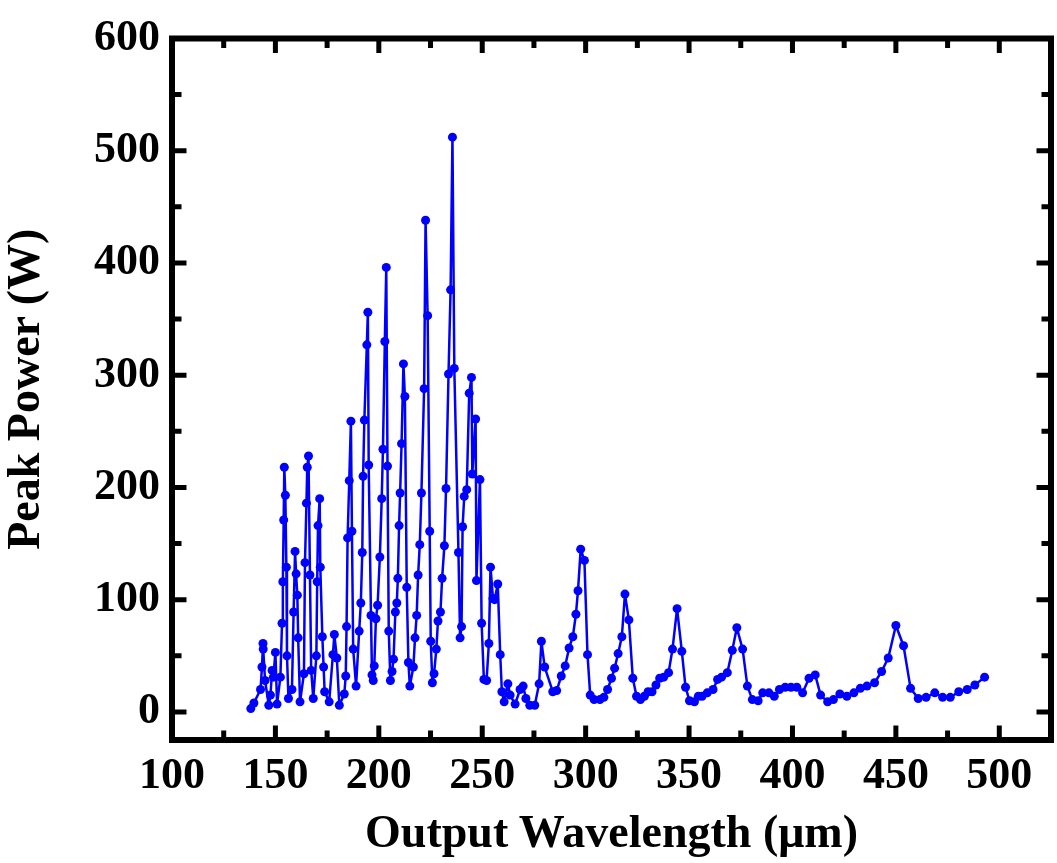  What do you see at coordinates (127, 260) in the screenshot?
I see `y-tick-label: 400` at bounding box center [127, 260].